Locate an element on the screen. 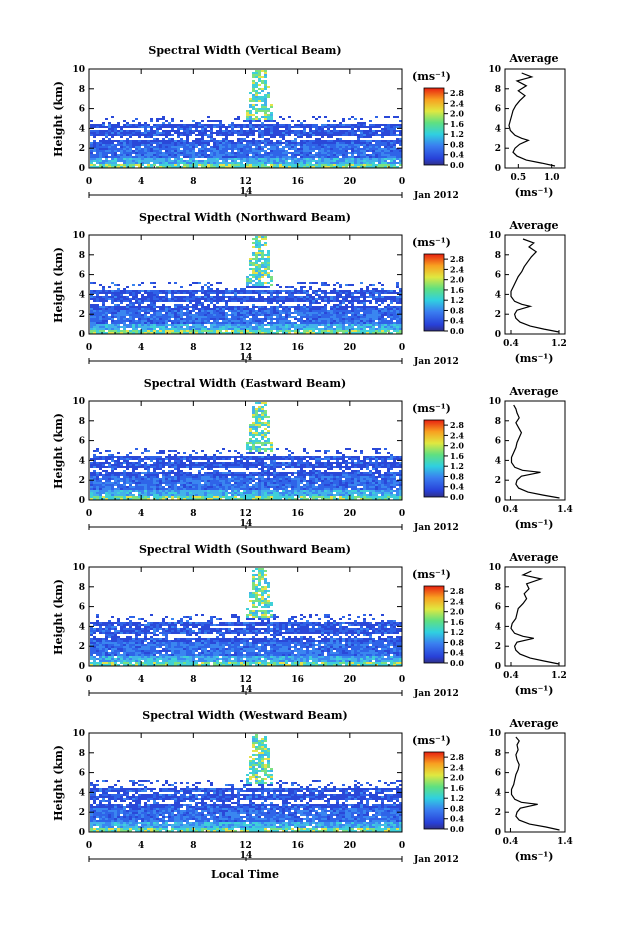 Image resolution: width=623 pixels, height=929 pixels. average-x-tick-label: 1.2 is located at coordinates (559, 344).